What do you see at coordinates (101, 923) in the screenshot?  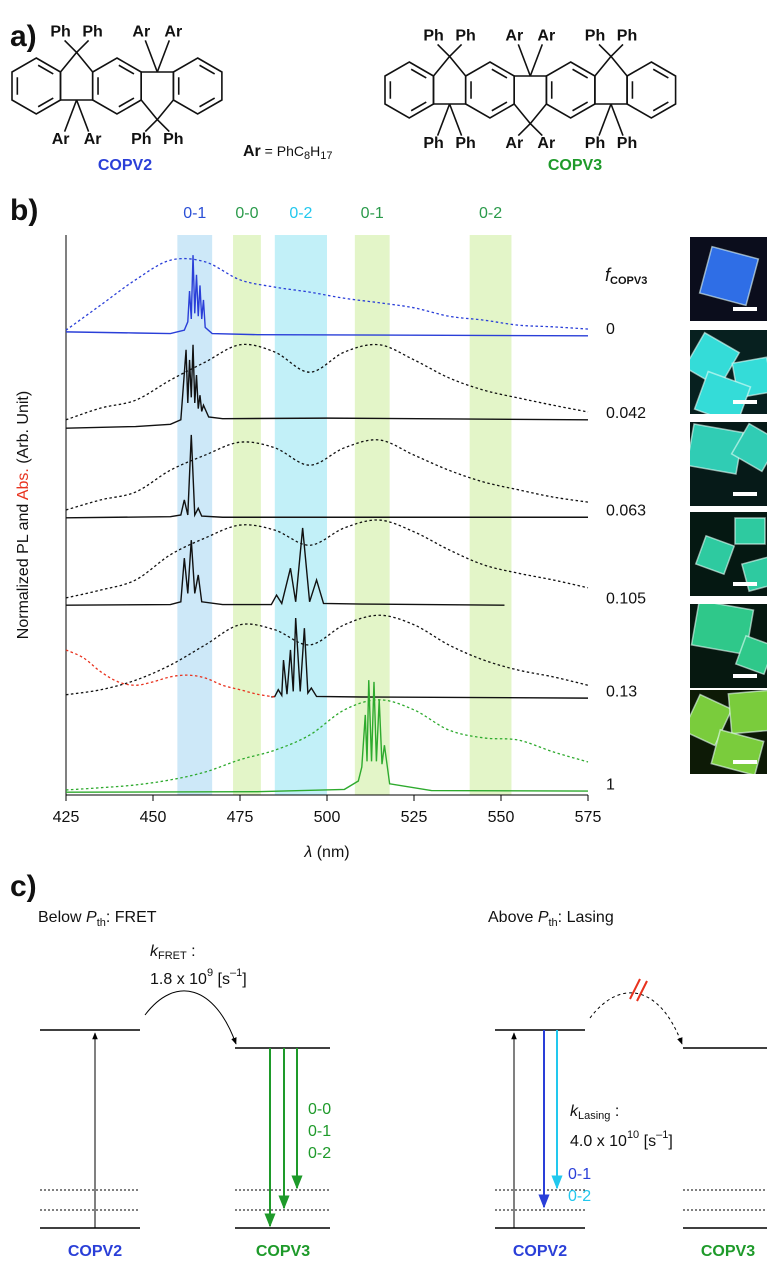 I see `title-sub: th` at bounding box center [101, 923].